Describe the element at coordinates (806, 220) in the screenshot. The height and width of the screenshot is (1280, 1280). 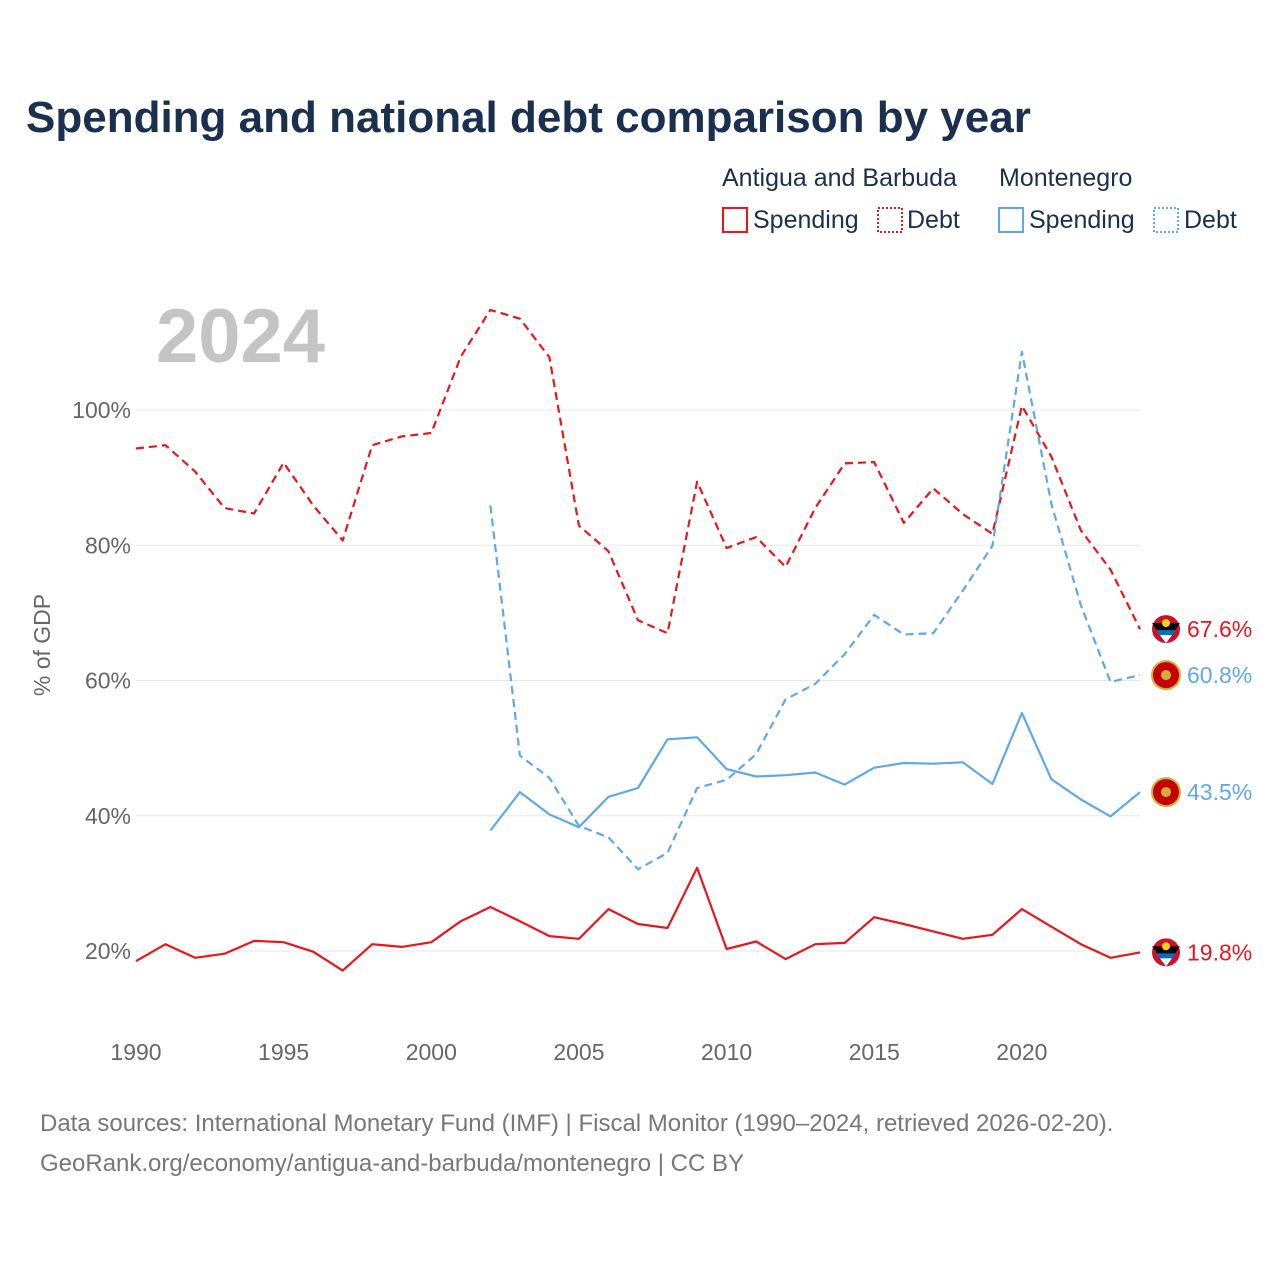
I see `legend-label-antigua-spending: Spending` at that location.